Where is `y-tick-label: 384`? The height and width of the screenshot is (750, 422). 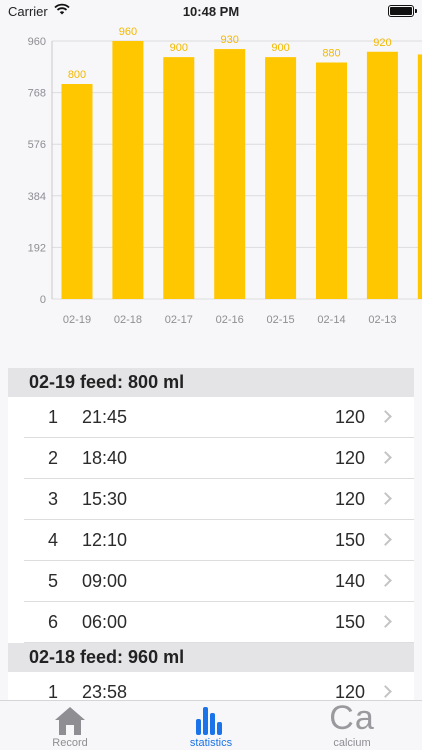
y-tick-label: 384 is located at coordinates (37, 197).